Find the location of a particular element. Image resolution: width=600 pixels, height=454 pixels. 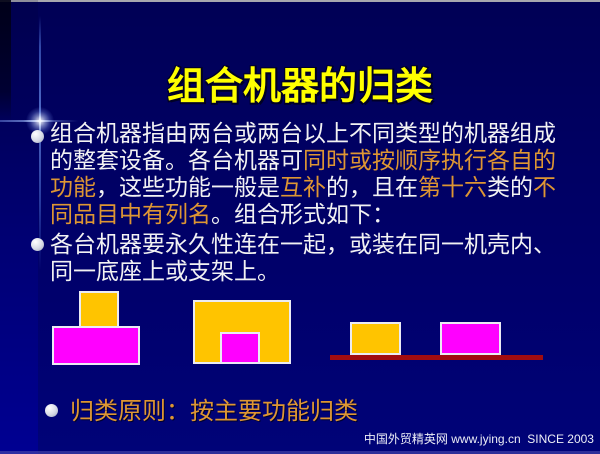

text-line: 功能，这些功能一般是互补的，且在第十六类的不 is located at coordinates (303, 187).